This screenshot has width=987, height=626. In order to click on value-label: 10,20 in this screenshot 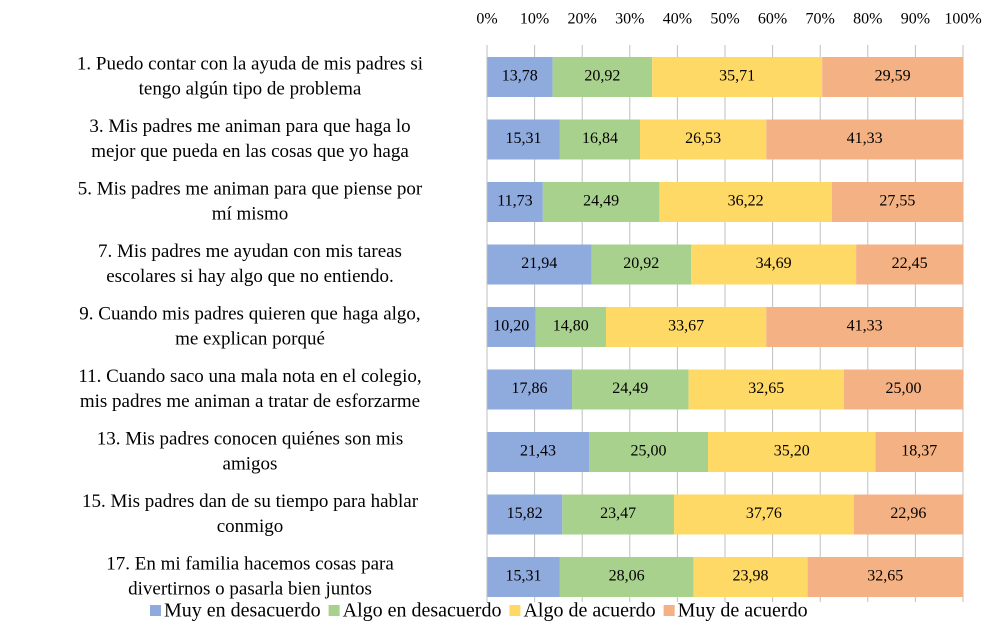, I will do `click(511, 326)`.